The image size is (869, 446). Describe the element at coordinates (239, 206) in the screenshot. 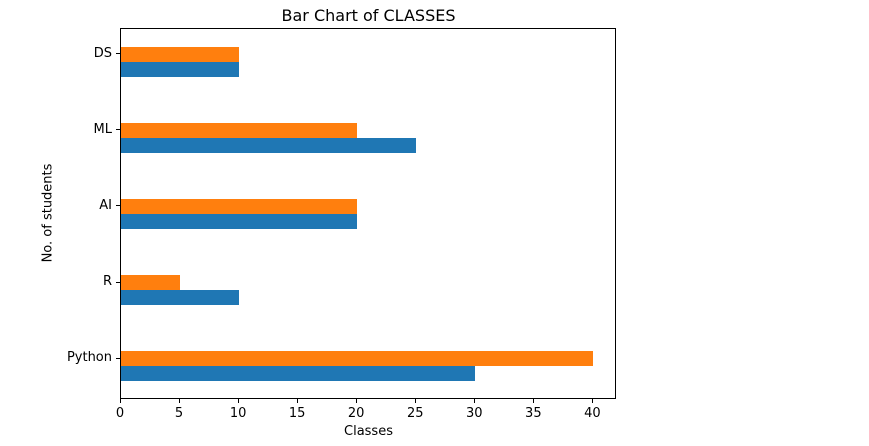

I see `bar-ai-orange` at that location.